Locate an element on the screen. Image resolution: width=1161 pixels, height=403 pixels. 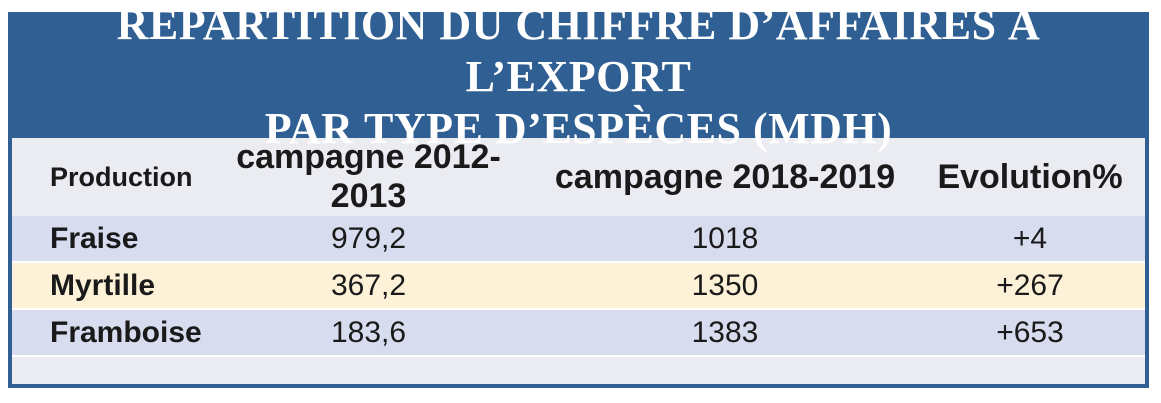
table-row: Myrtille 367,2 1350 +267 is located at coordinates (578, 286).